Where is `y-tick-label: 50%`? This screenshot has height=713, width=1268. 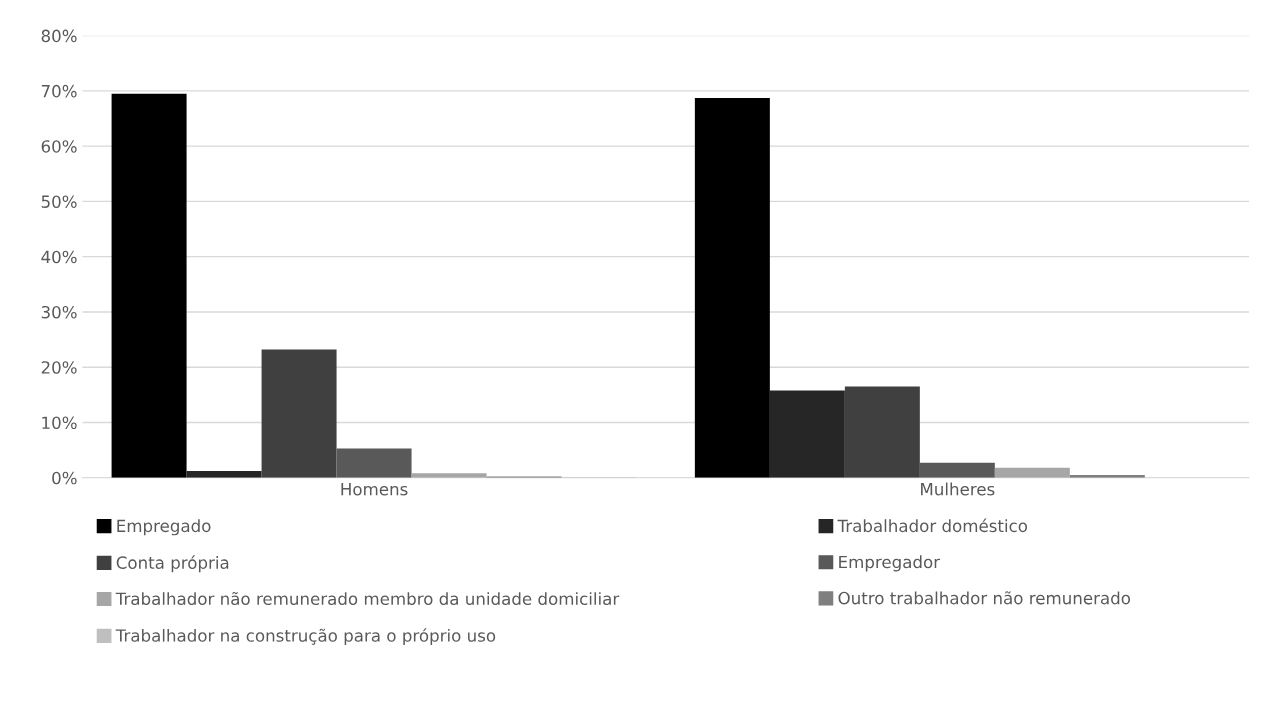 y-tick-label: 50% is located at coordinates (59, 201).